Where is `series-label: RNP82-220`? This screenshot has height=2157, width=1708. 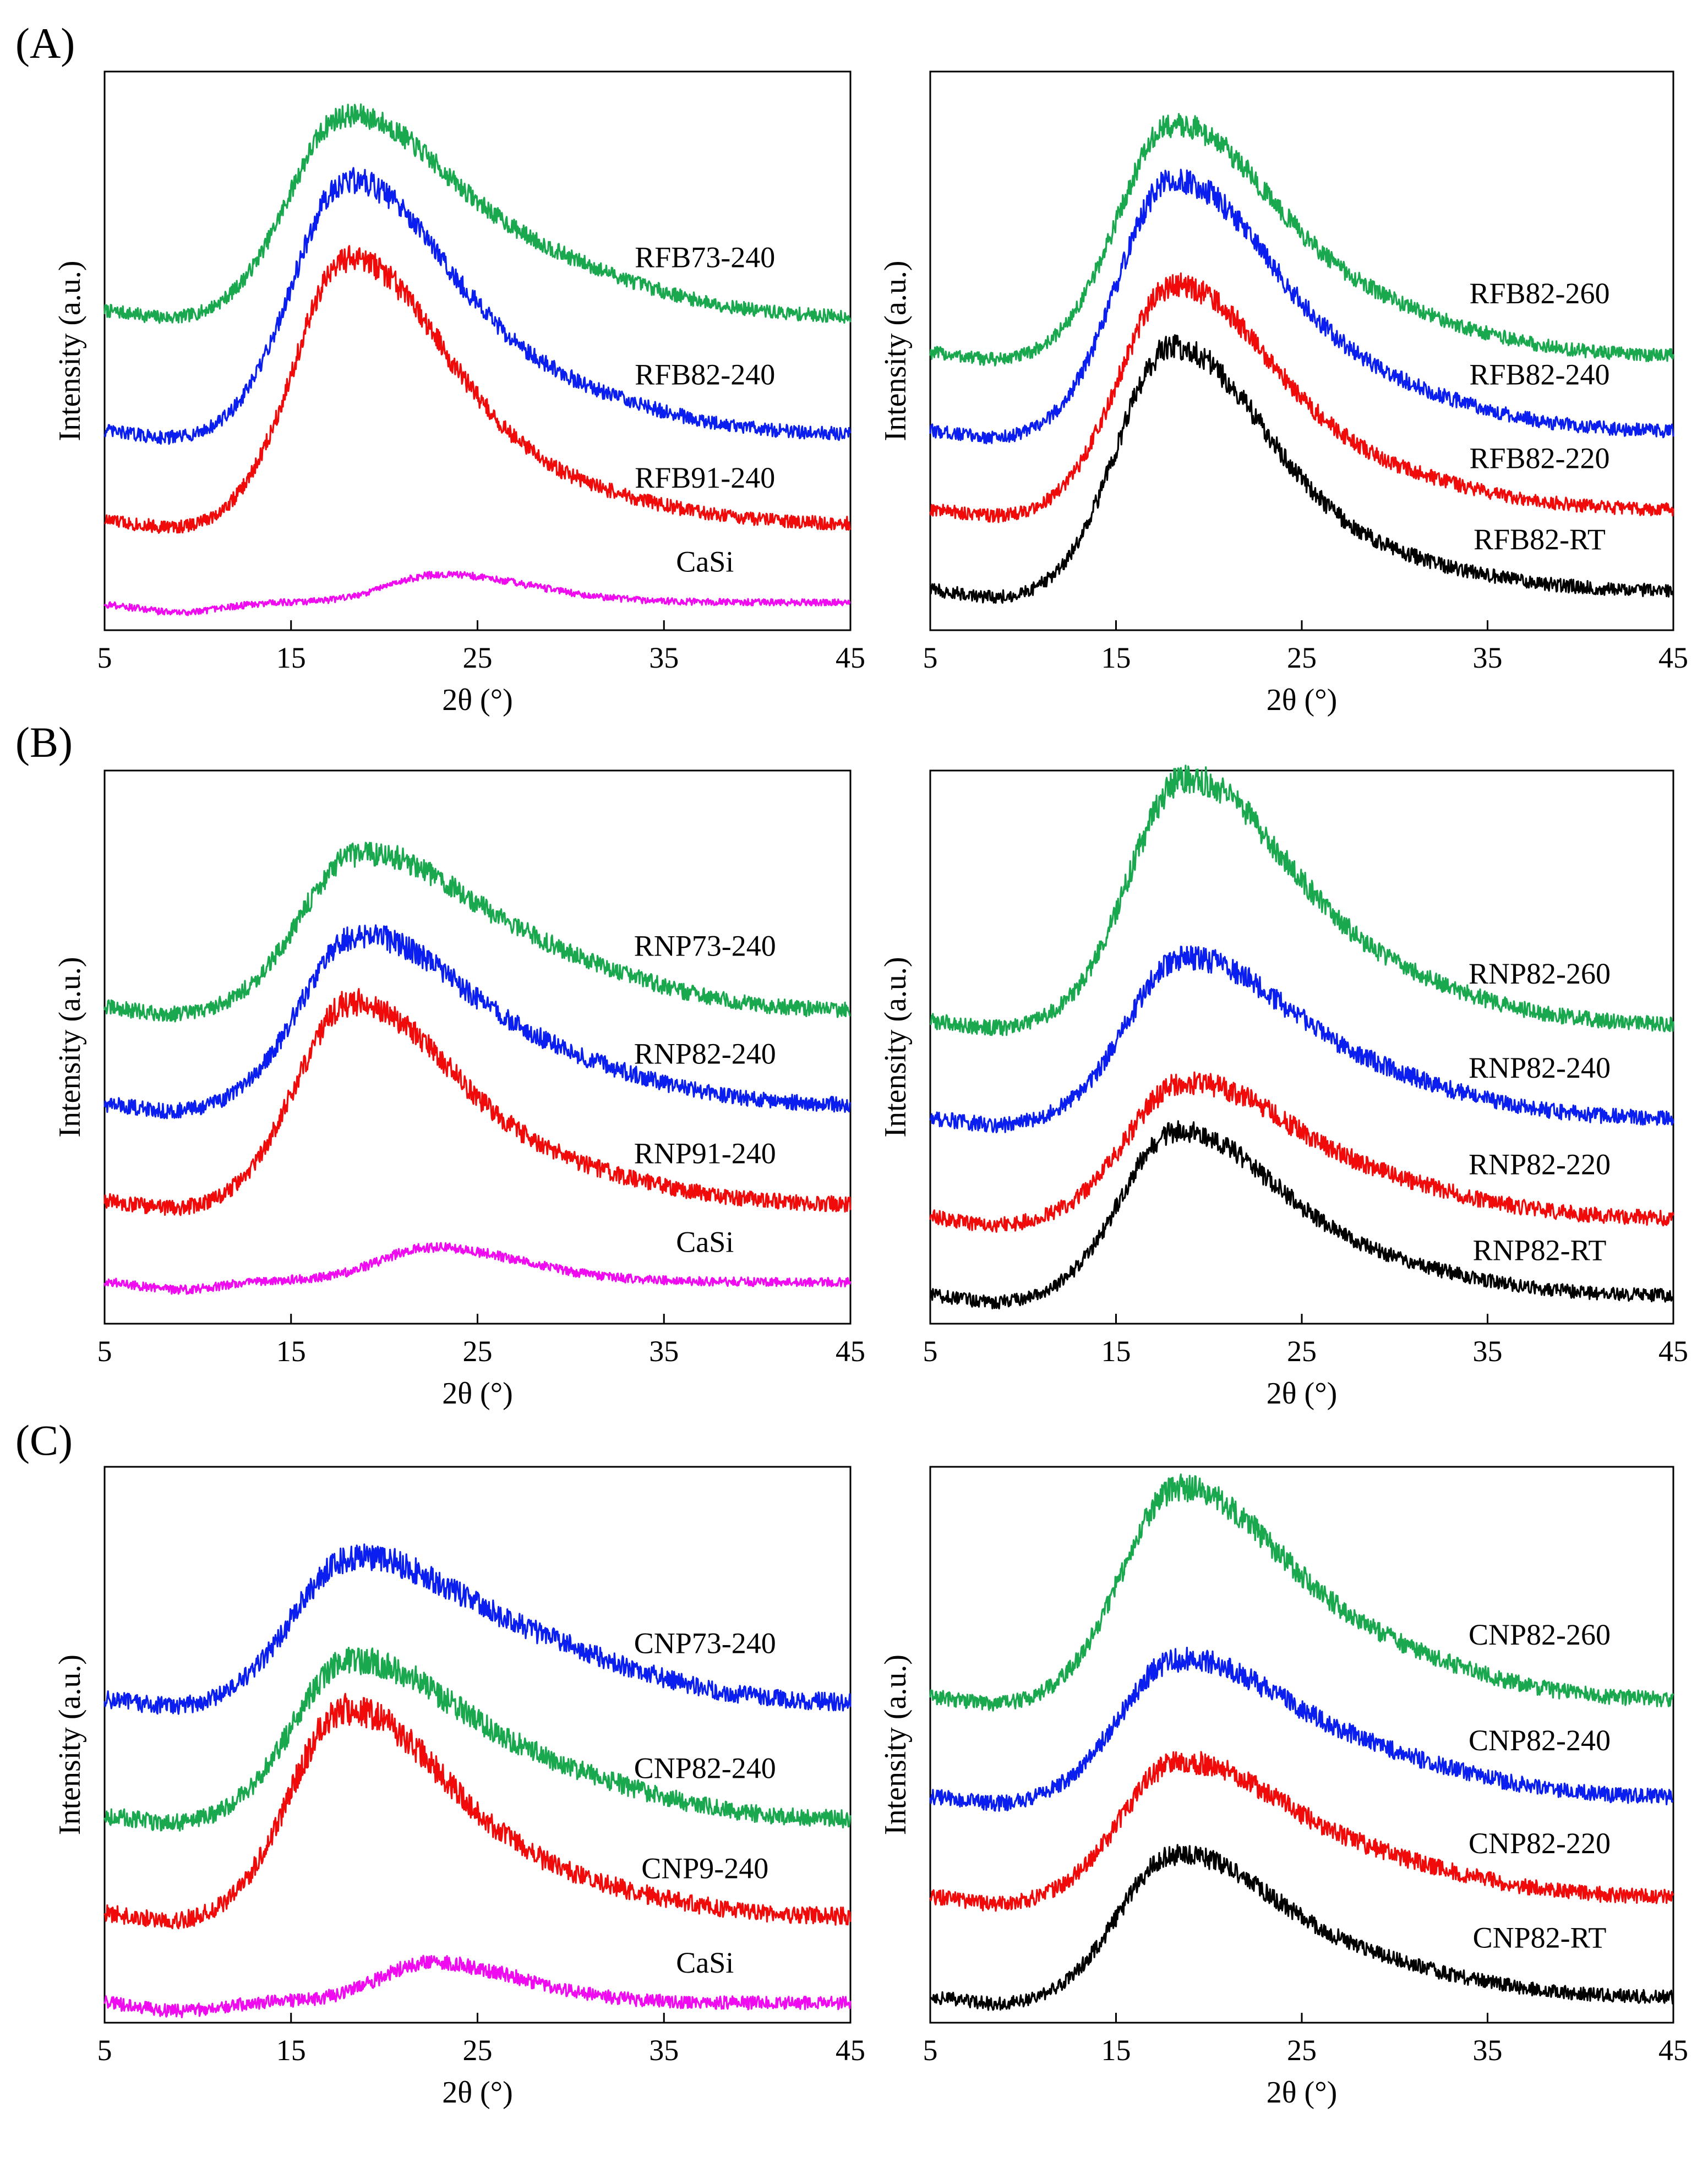
series-label: RNP82-220 is located at coordinates (1540, 1164).